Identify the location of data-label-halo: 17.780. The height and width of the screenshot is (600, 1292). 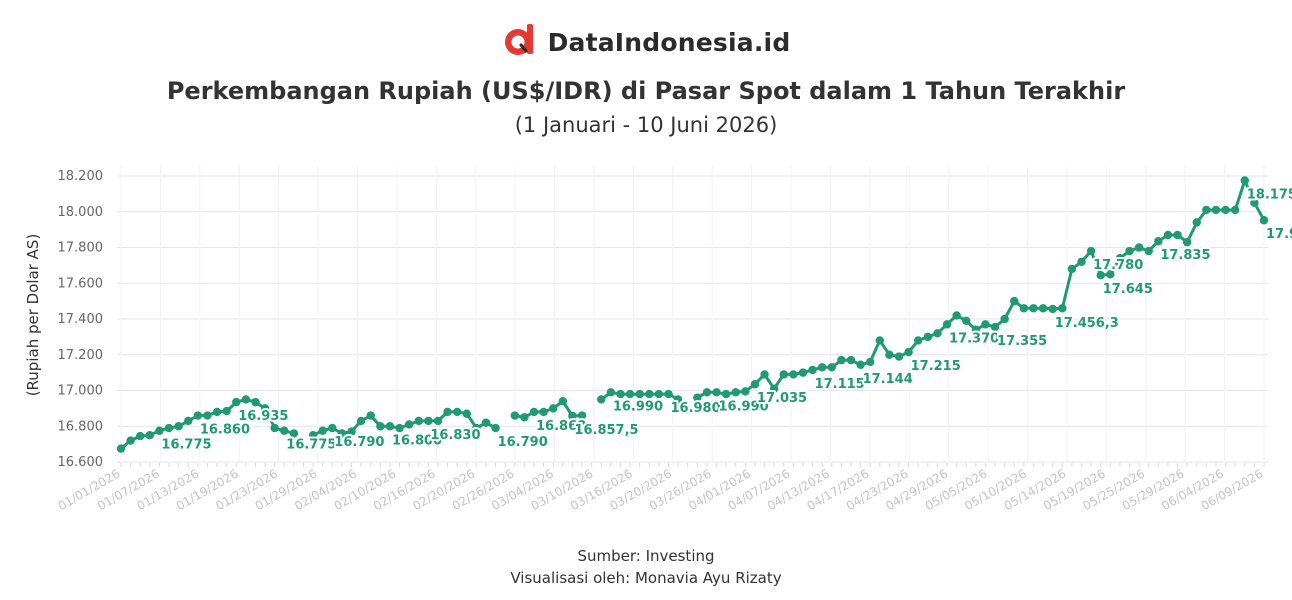
(1118, 265).